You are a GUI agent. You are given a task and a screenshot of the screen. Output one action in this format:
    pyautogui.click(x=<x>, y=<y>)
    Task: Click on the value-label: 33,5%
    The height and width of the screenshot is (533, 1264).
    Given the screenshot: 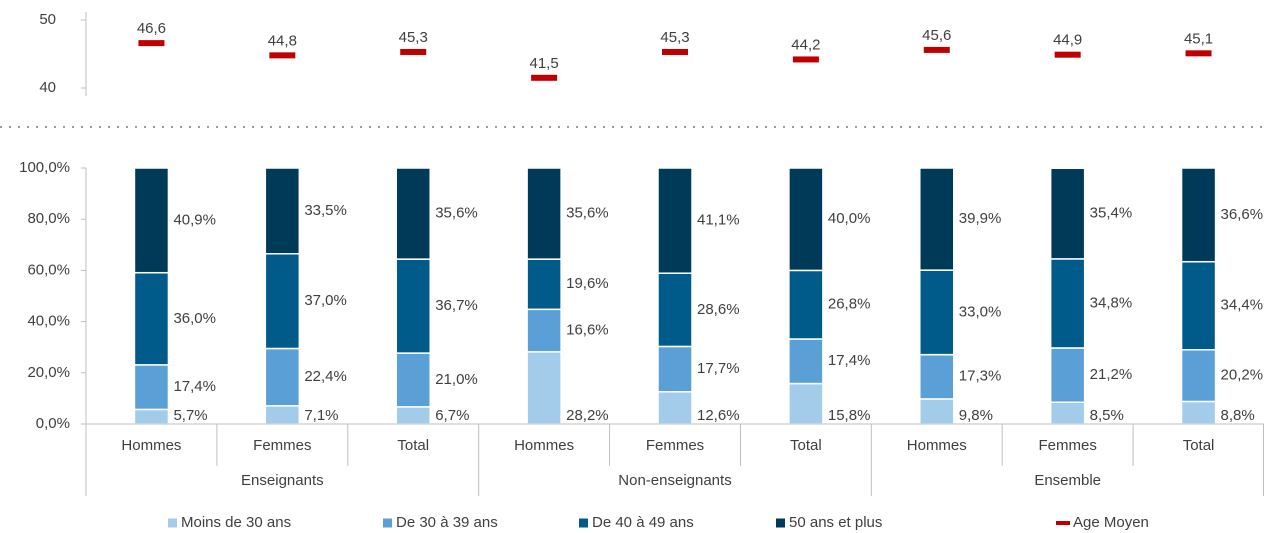 What is the action you would take?
    pyautogui.click(x=325, y=210)
    